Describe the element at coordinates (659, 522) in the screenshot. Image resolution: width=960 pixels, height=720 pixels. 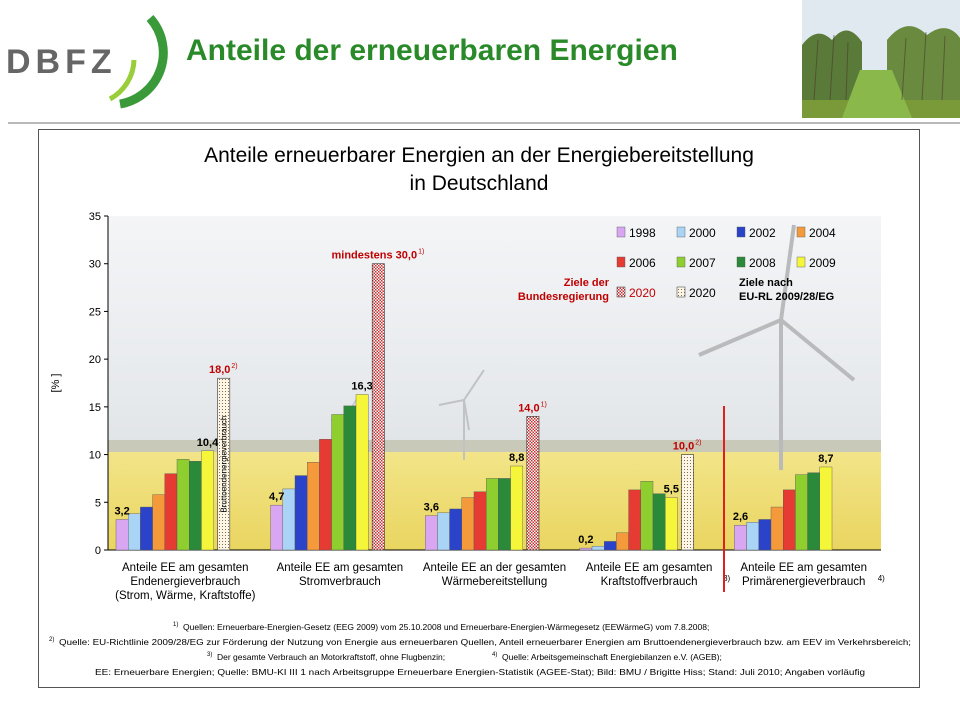
I see `bar-2008-cat3` at that location.